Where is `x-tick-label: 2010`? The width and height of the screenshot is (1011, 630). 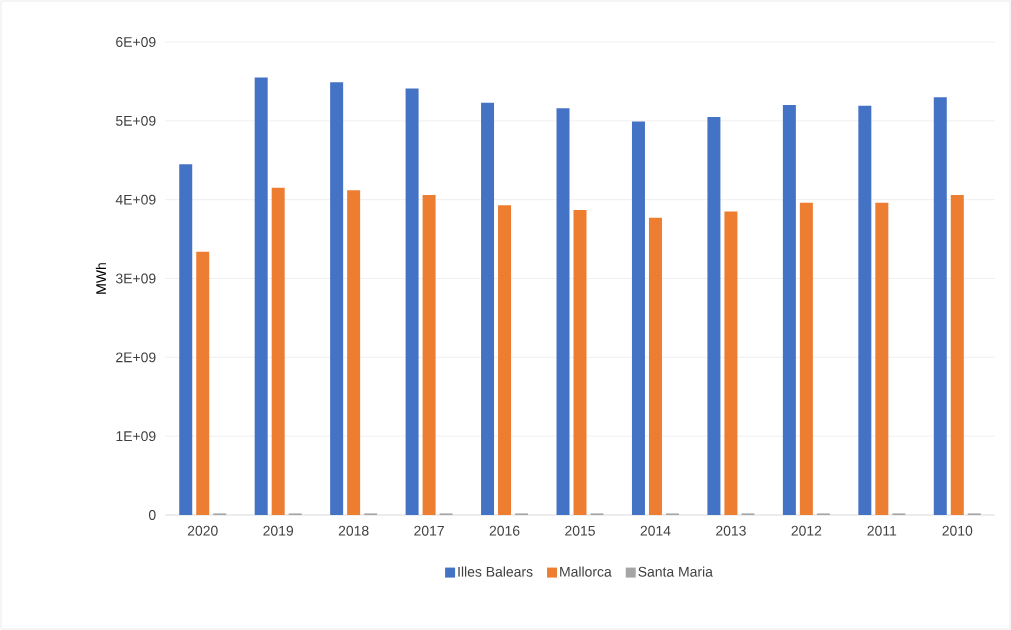
x-tick-label: 2010 is located at coordinates (957, 530).